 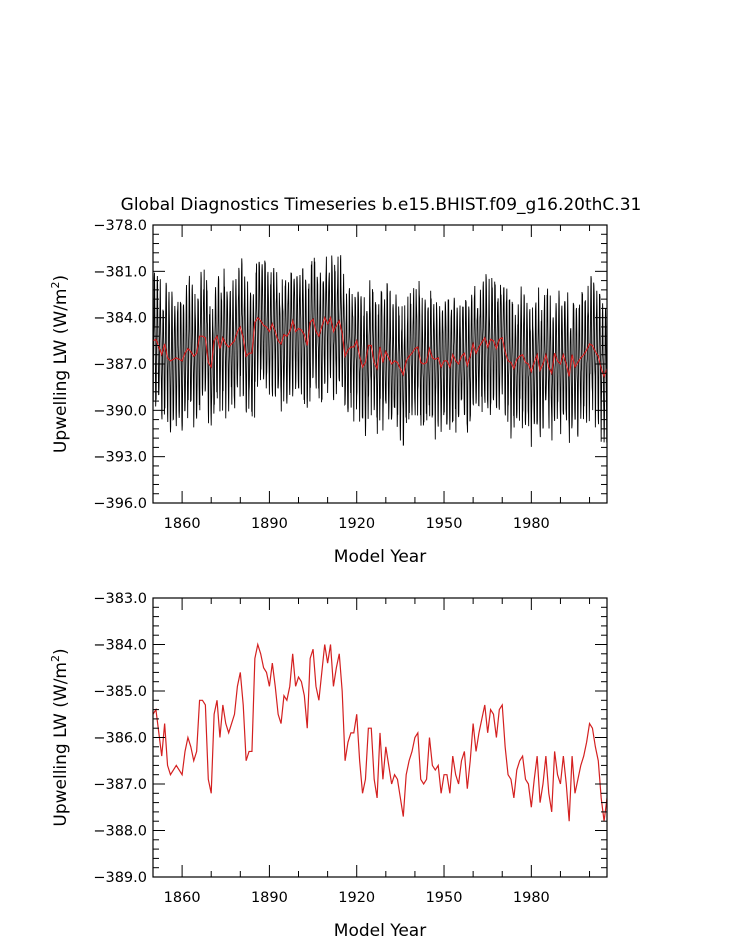 What do you see at coordinates (120, 226) in the screenshot?
I see `y-tick-label: −378.0` at bounding box center [120, 226].